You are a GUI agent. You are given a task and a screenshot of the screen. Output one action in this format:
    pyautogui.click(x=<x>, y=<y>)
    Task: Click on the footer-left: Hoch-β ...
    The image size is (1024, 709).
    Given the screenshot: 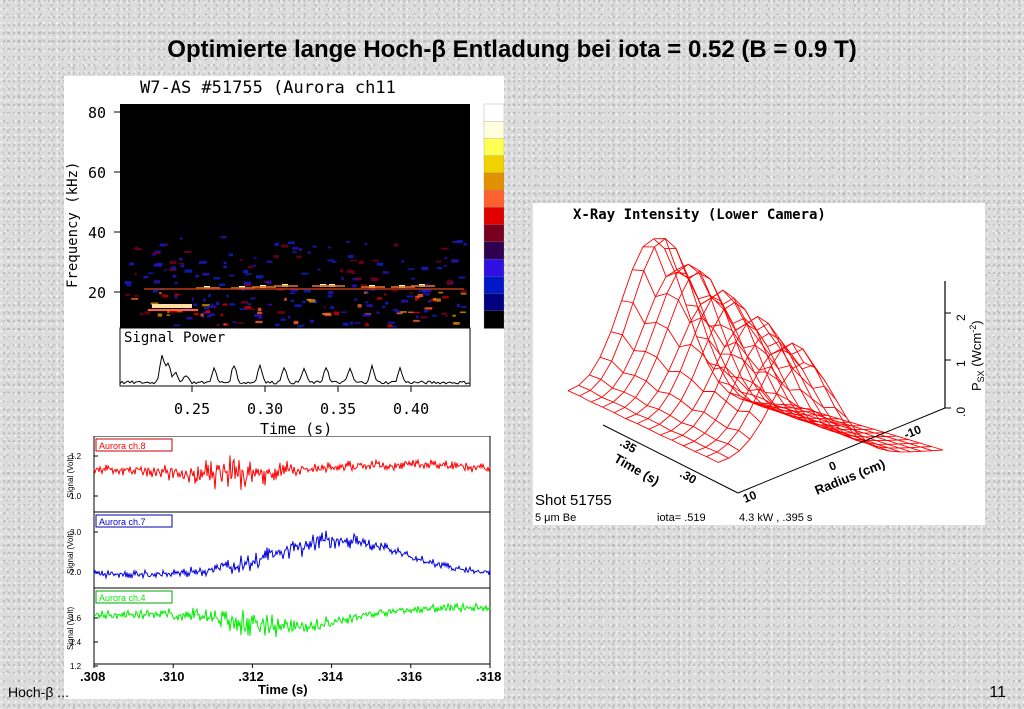 What is the action you would take?
    pyautogui.click(x=38, y=692)
    